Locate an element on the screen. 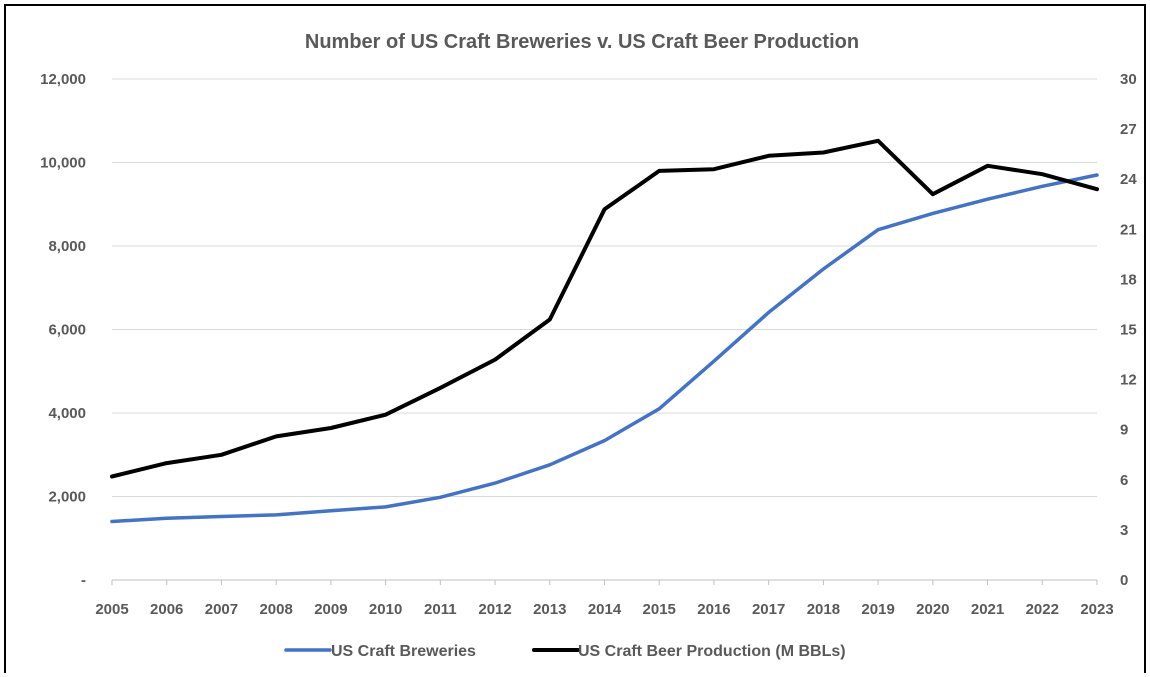 This screenshot has width=1150, height=677. x-tick-label: 2012 is located at coordinates (494, 609).